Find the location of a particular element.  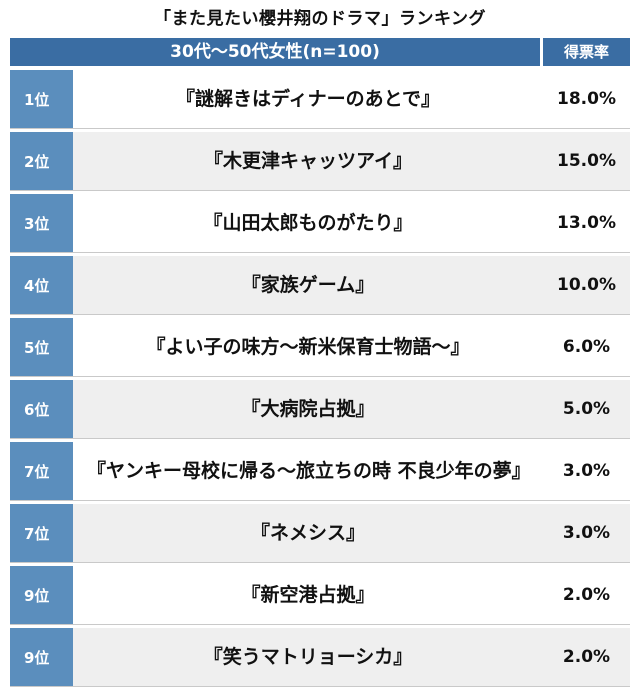

table-row: 1位 『謎解きはディナーのあとで』 18.0% is located at coordinates (320, 99).